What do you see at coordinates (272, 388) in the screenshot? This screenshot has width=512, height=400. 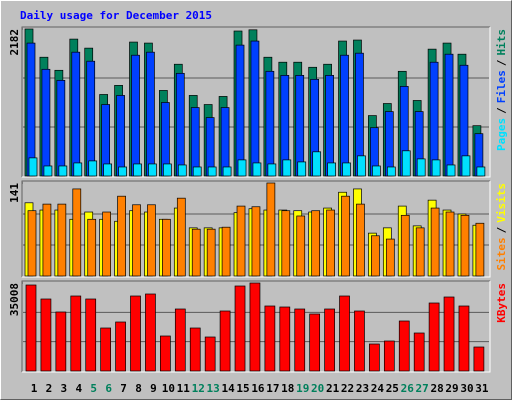 I see `x-tick-label: 17` at bounding box center [272, 388].